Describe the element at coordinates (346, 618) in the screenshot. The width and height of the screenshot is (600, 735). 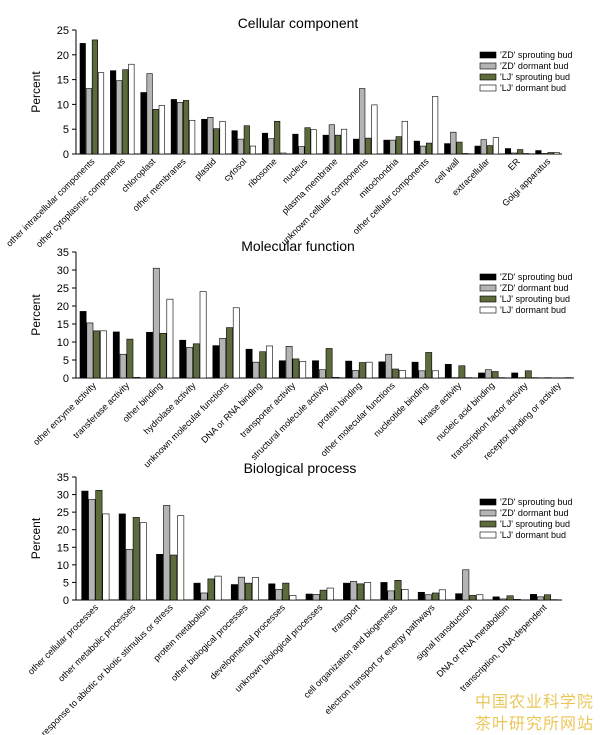
I see `category-label: transport` at that location.